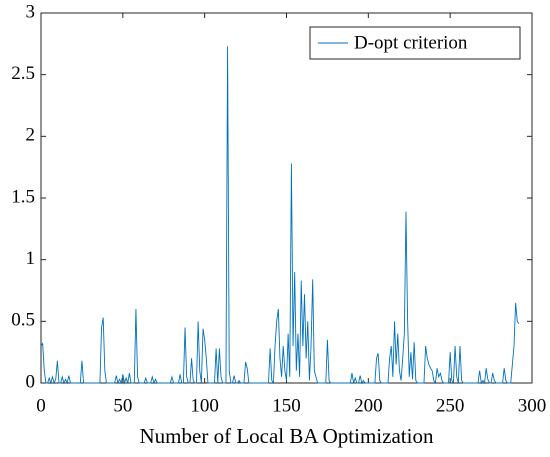 The width and height of the screenshot is (550, 457). Describe the element at coordinates (122, 405) in the screenshot. I see `x-tick-label: 50` at that location.